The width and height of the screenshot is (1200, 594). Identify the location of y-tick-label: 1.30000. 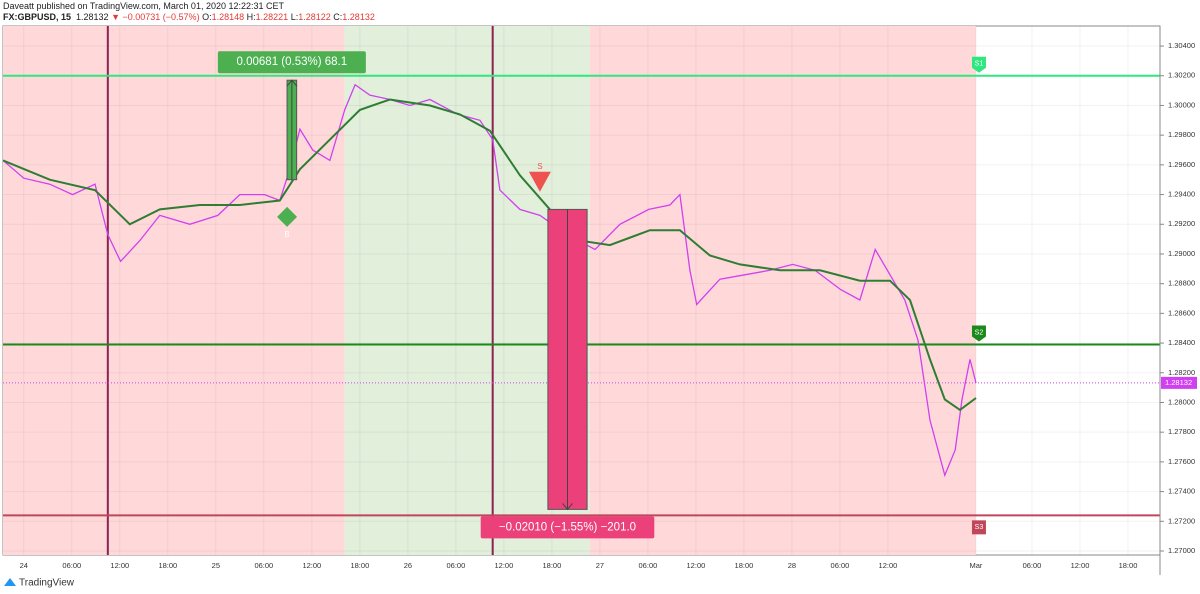
(1181, 104).